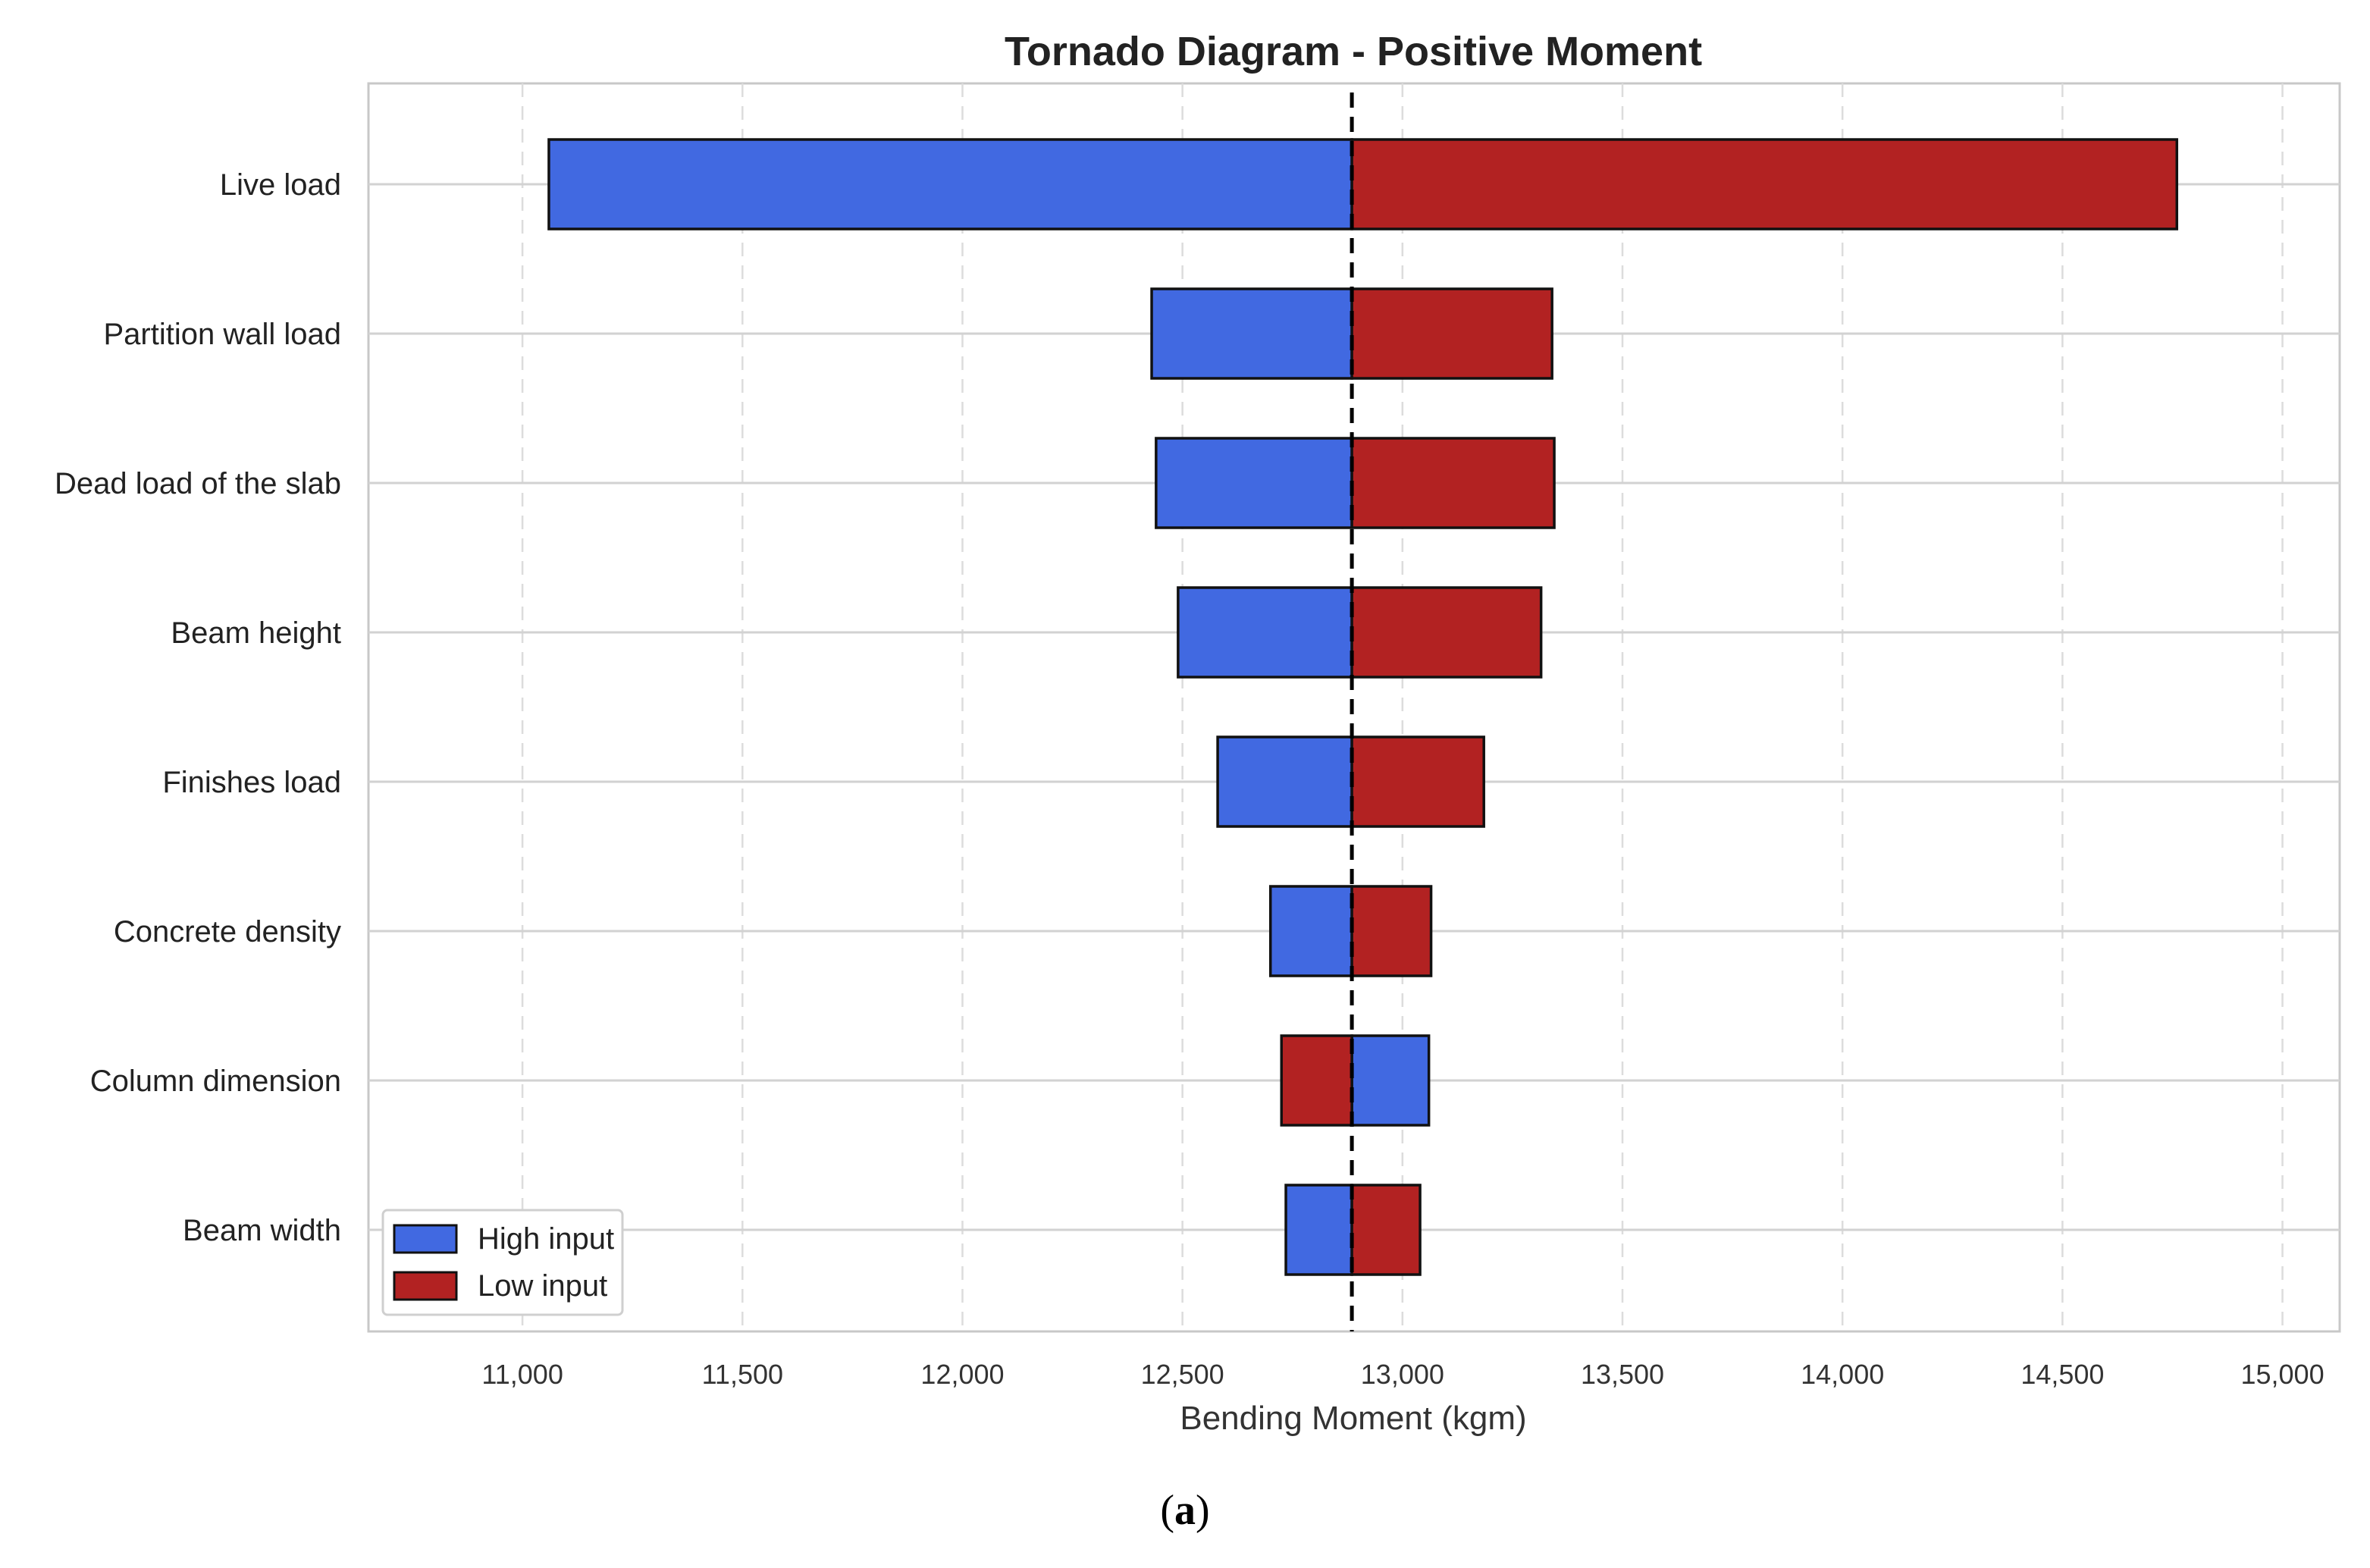 The image size is (2370, 1568). What do you see at coordinates (262, 1230) in the screenshot?
I see `y-tick-label: Beam width` at bounding box center [262, 1230].